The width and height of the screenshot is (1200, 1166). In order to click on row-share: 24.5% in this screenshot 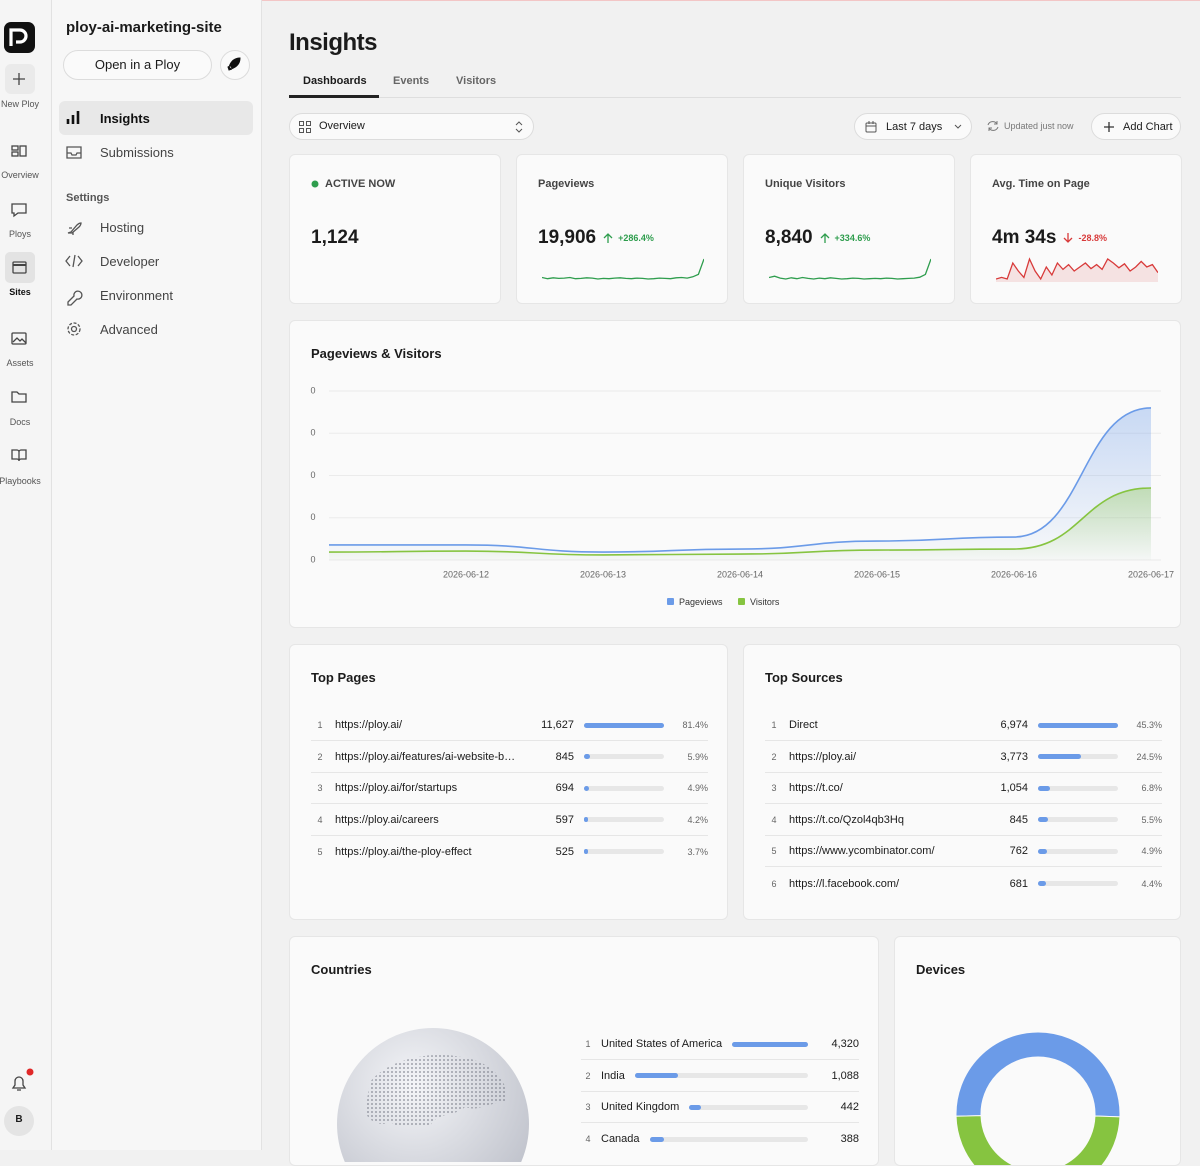, I will do `click(1149, 756)`.